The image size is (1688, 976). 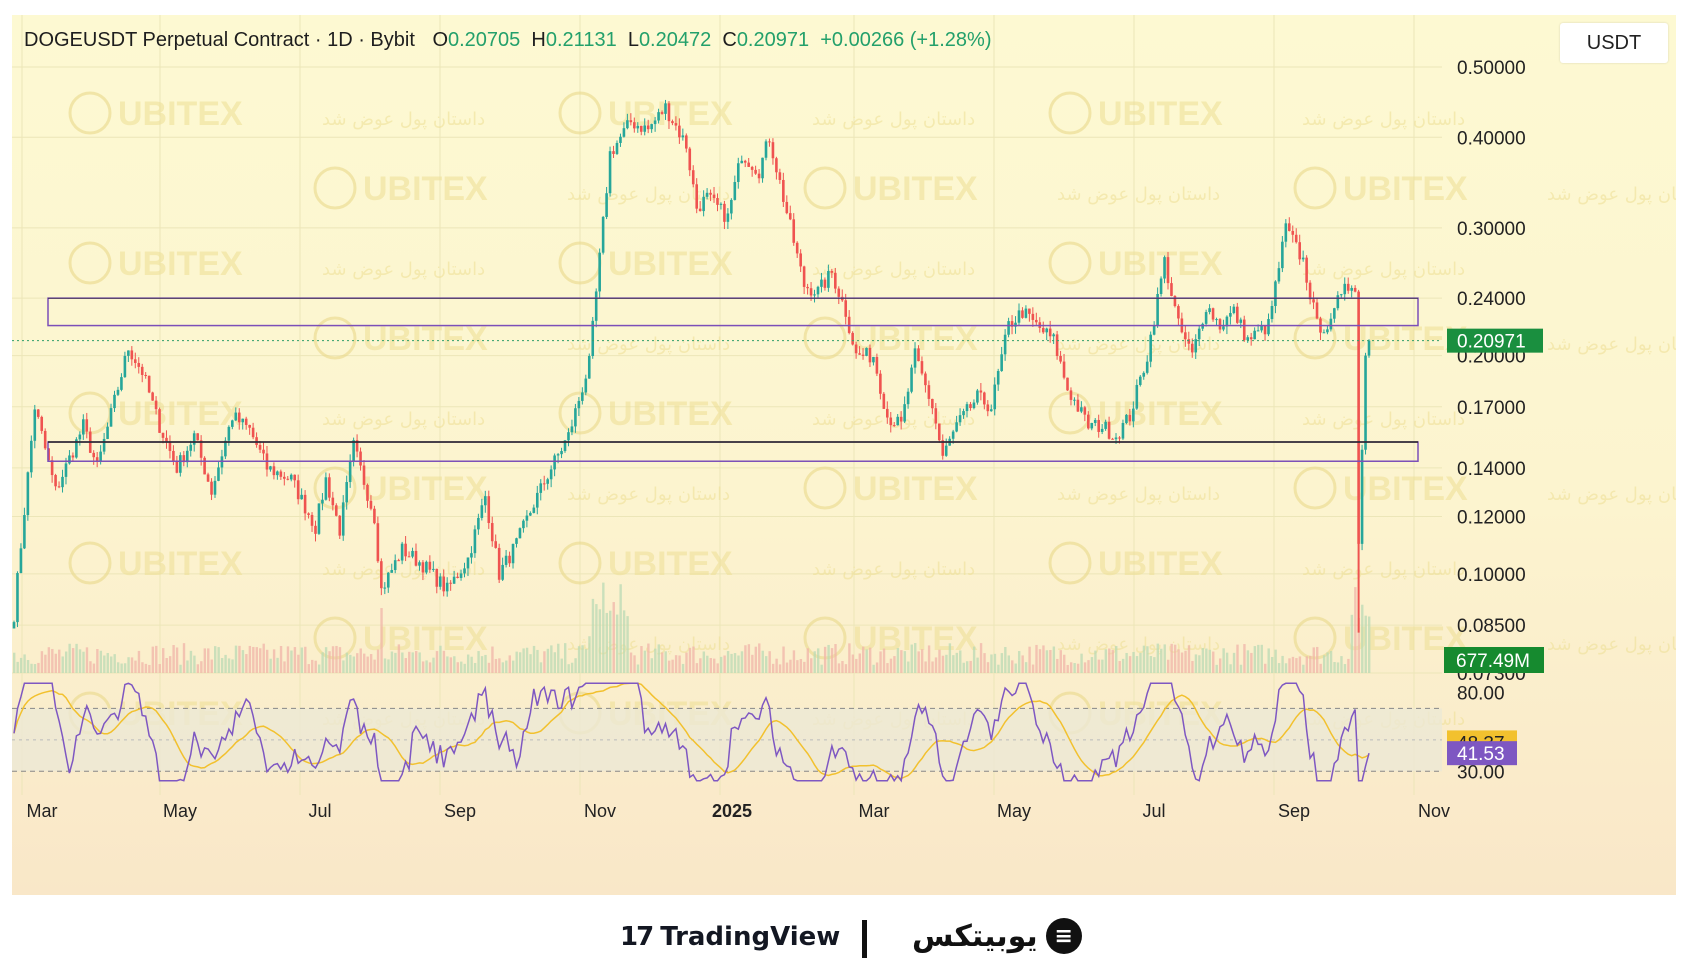 I want to click on volume-bars, so click(x=692, y=627).